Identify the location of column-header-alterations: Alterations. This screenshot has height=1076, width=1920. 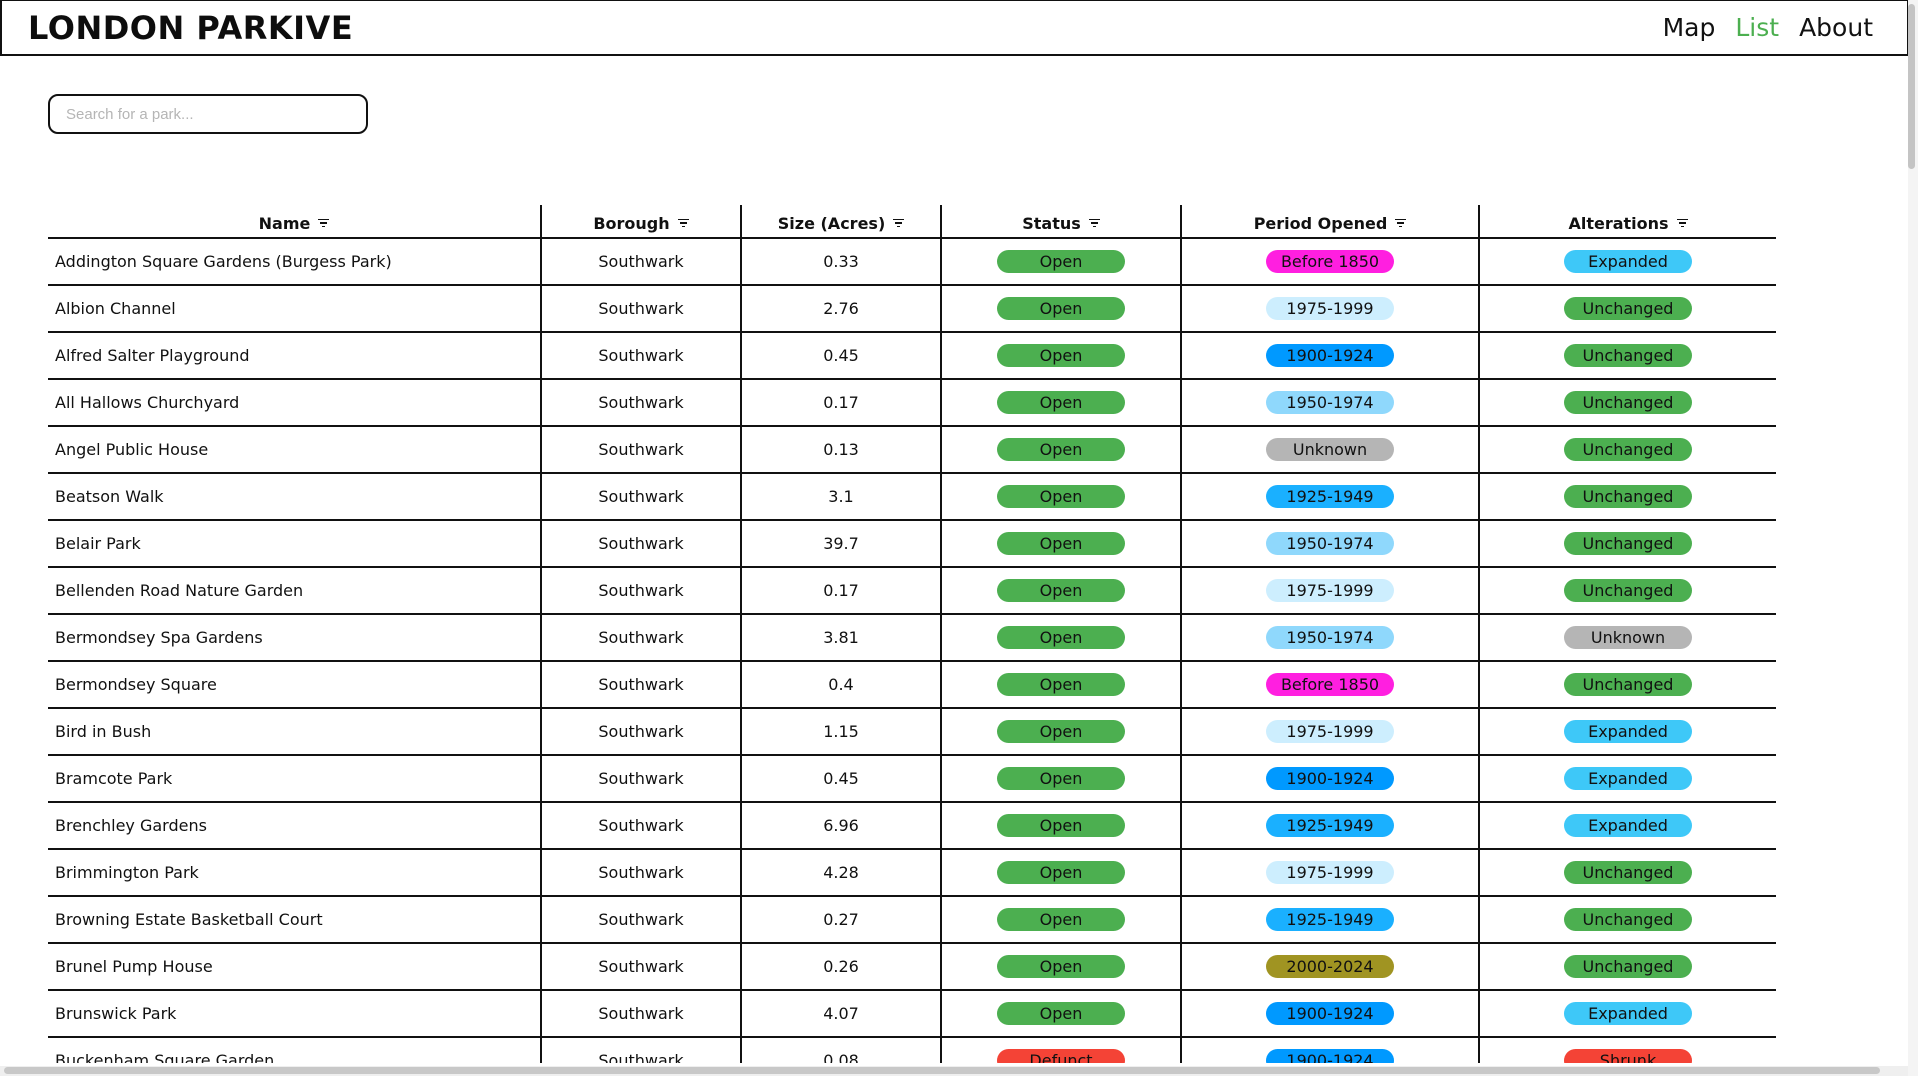
(1627, 222).